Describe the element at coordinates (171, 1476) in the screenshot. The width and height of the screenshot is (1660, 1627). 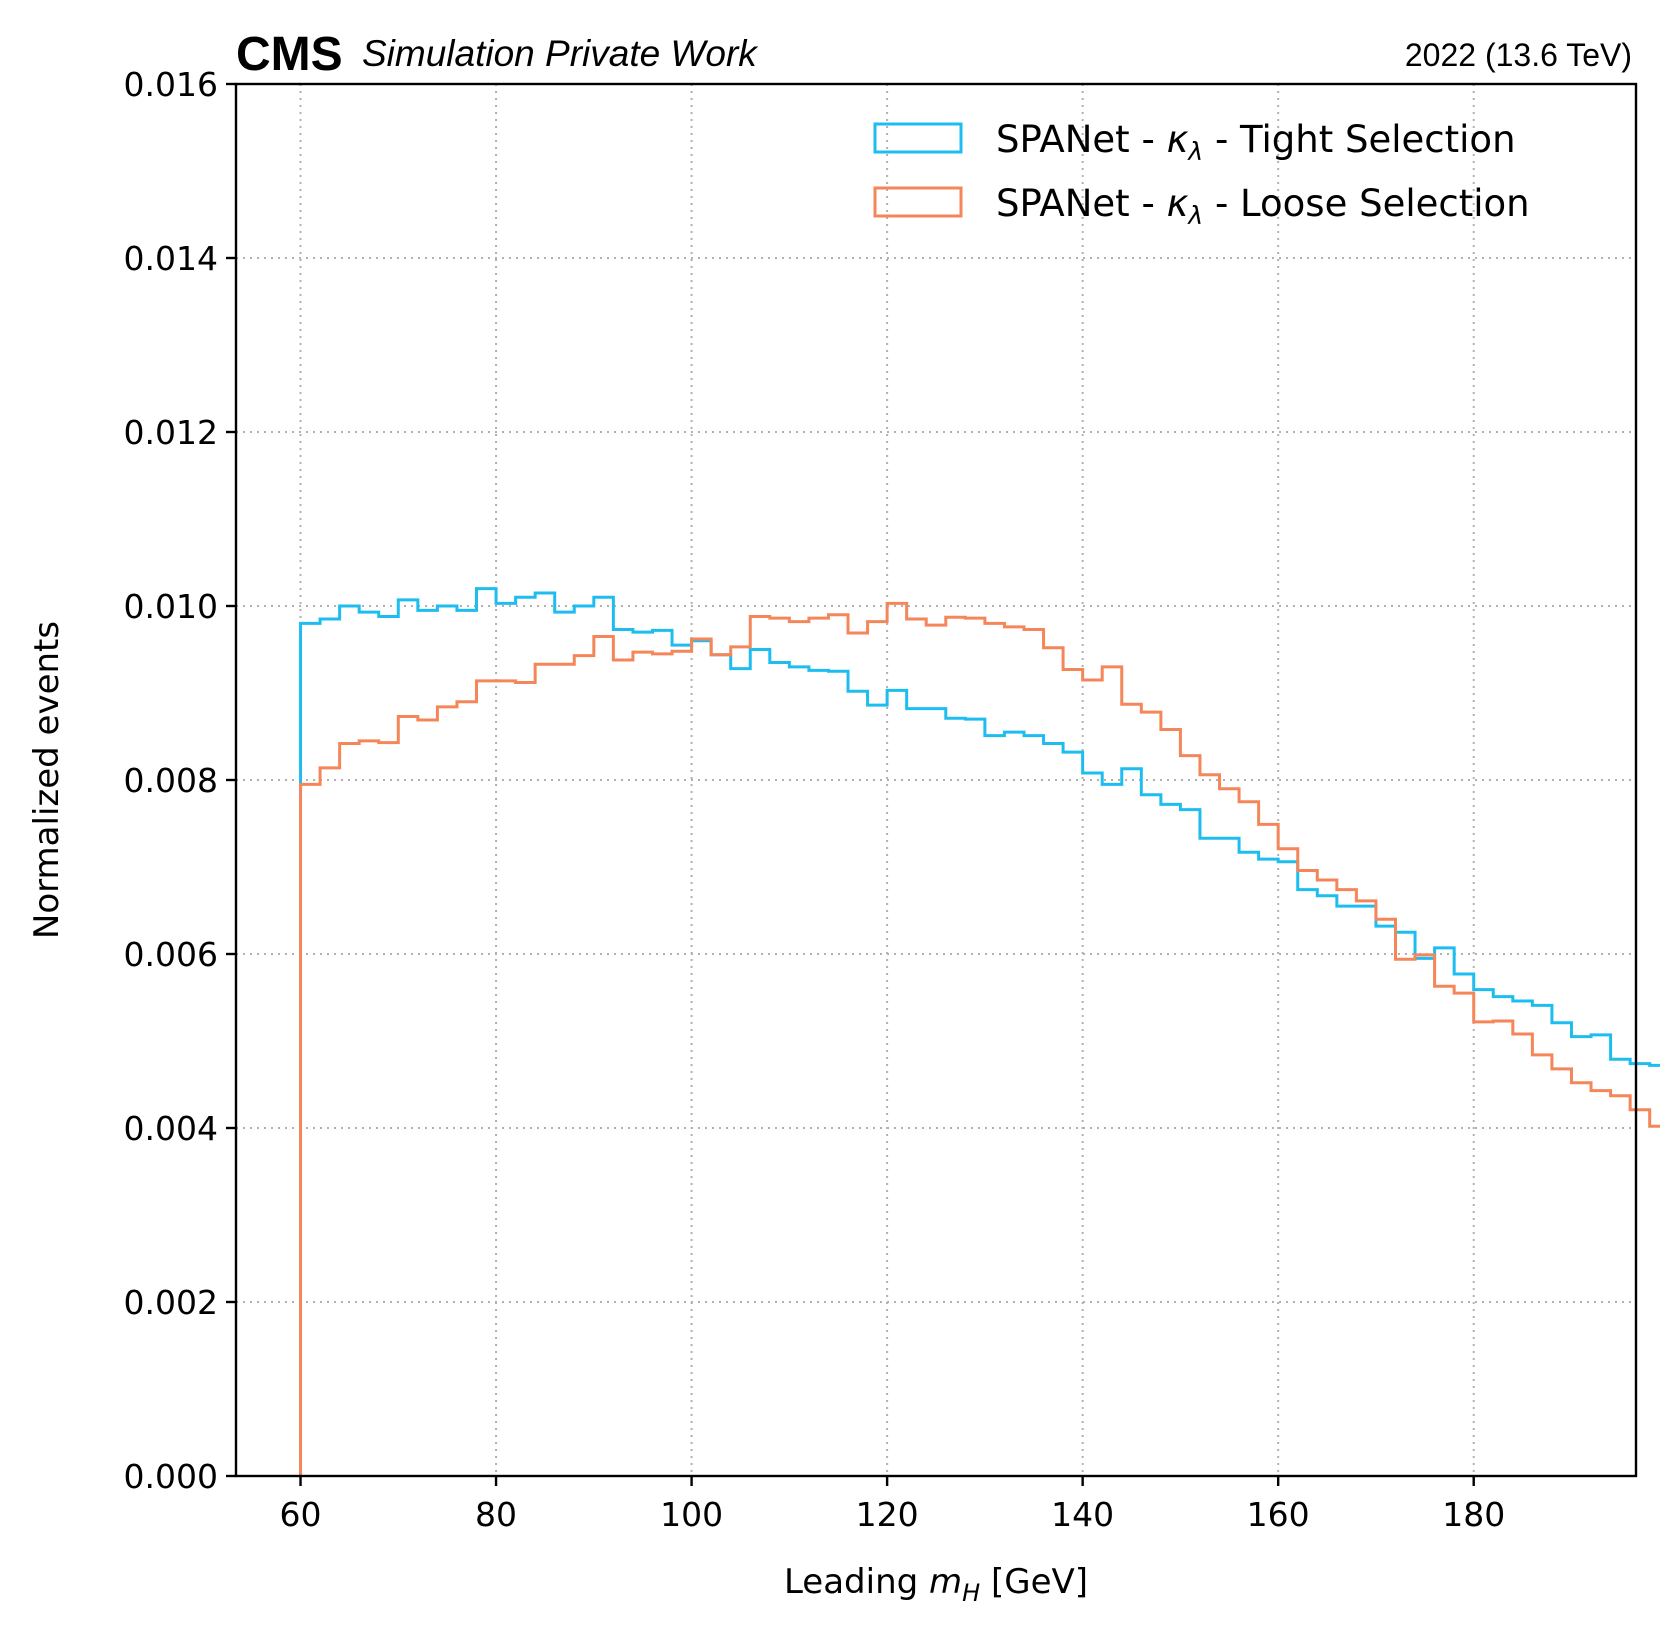
I see `y-tick-label: 0.000` at that location.